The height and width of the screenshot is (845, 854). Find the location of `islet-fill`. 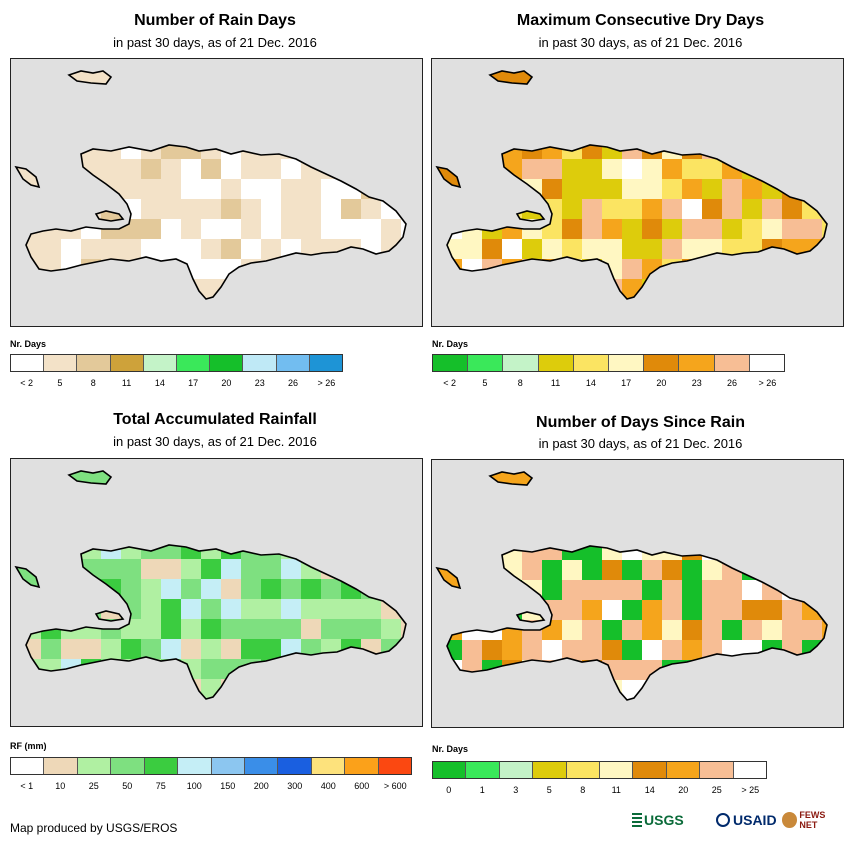

islet-fill is located at coordinates (27, 577).